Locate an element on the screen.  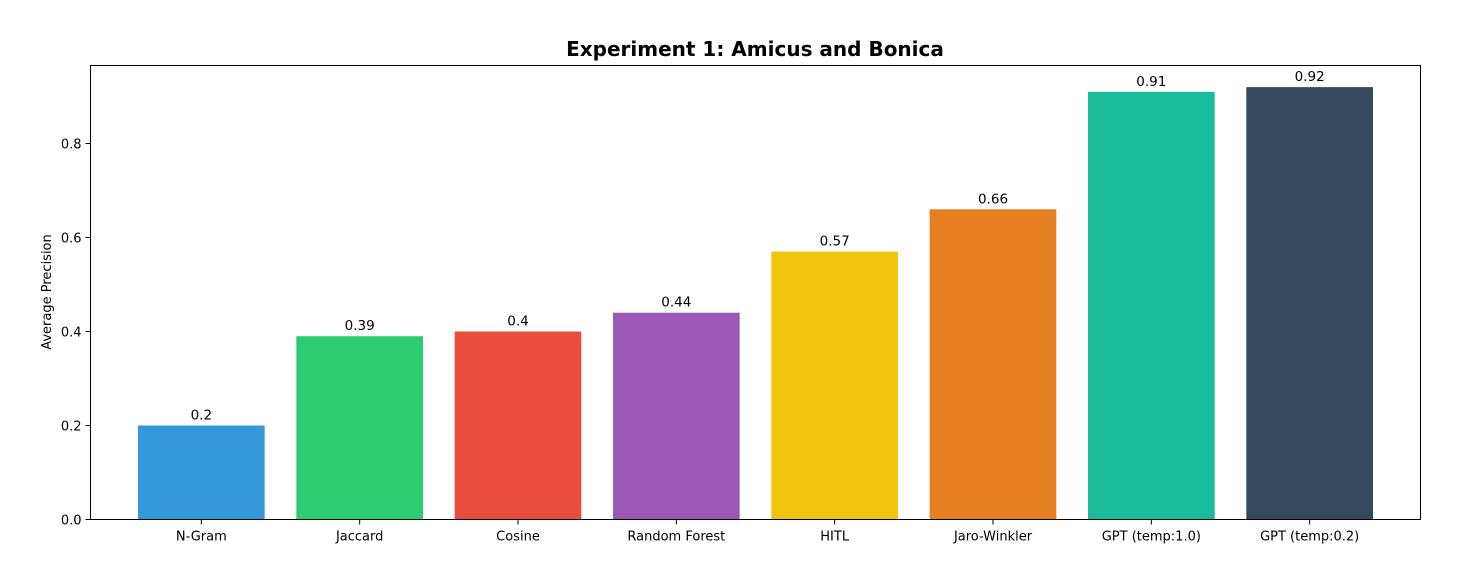
y-tick-label: 0.8 is located at coordinates (71, 145).